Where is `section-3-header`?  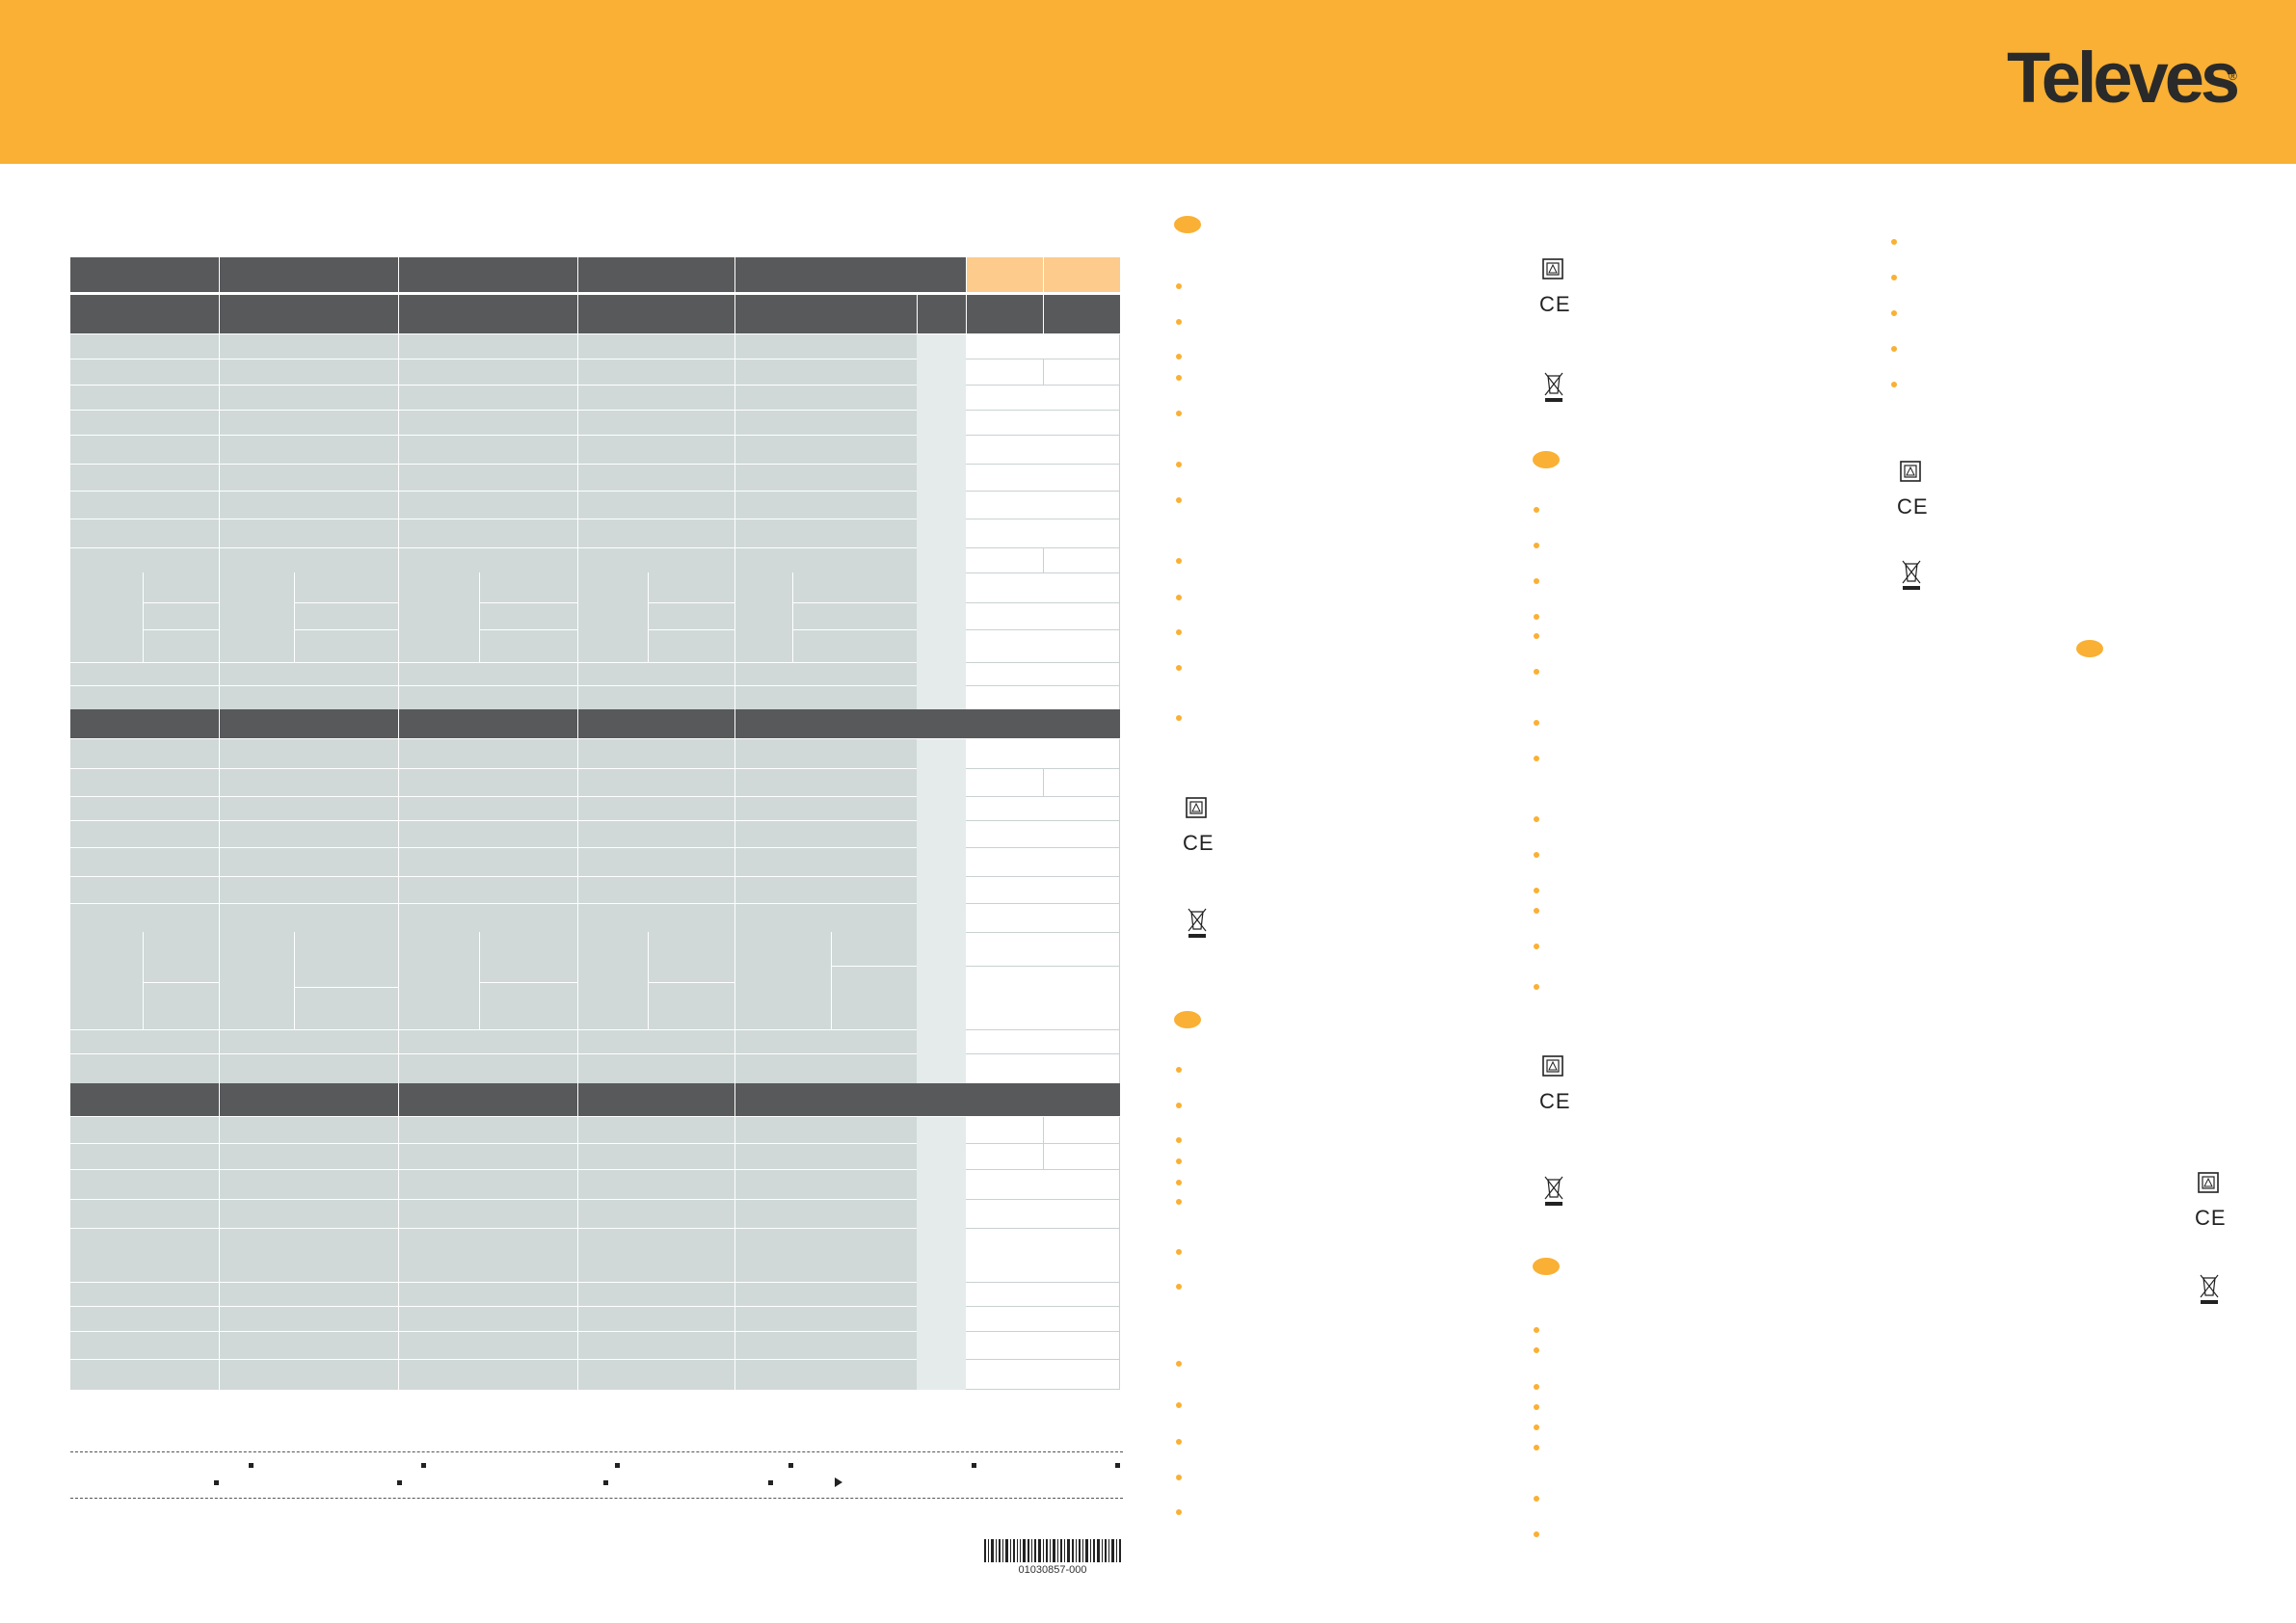
section-3-header is located at coordinates (595, 1099).